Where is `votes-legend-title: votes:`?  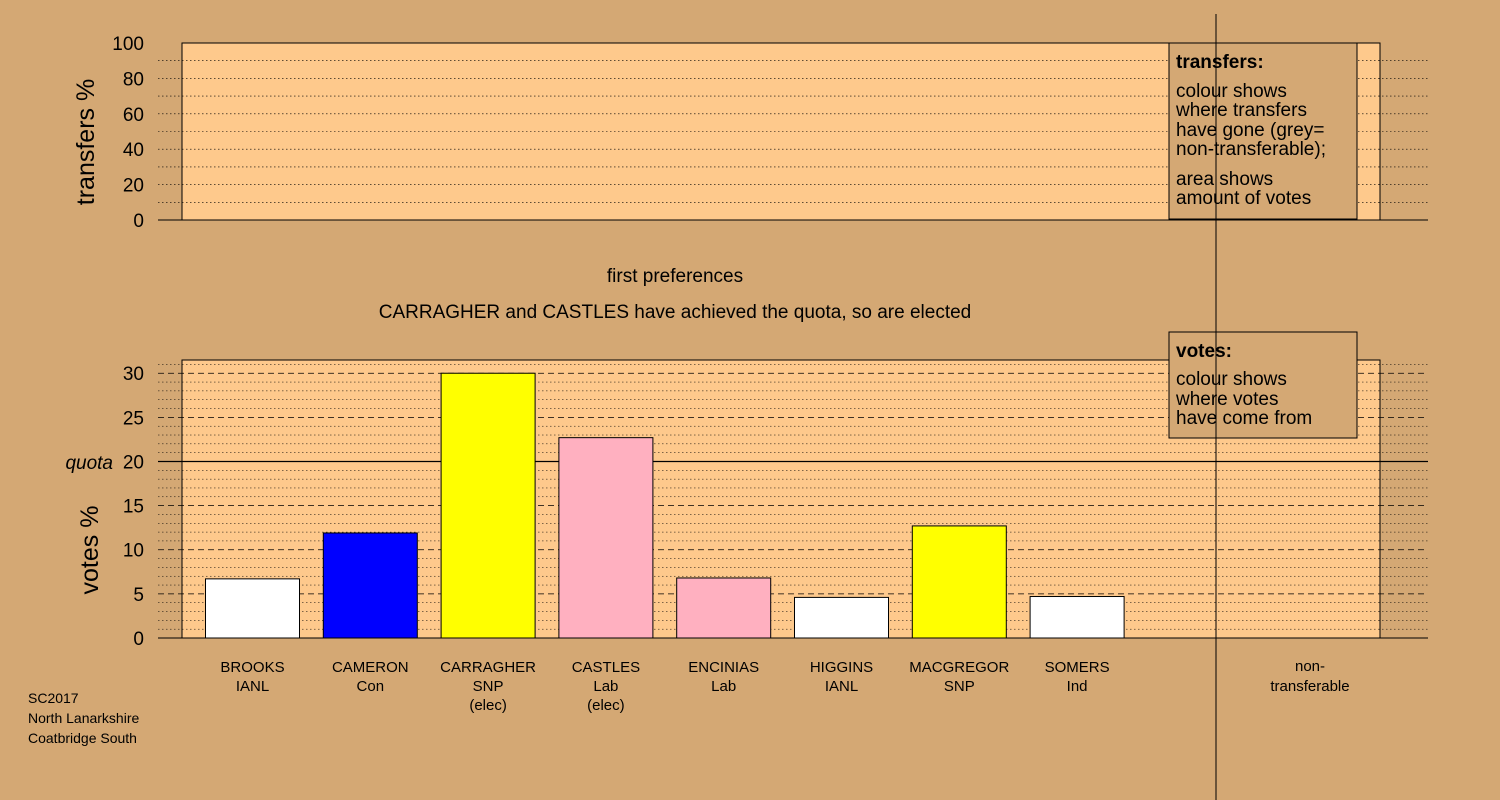 votes-legend-title: votes: is located at coordinates (1204, 351).